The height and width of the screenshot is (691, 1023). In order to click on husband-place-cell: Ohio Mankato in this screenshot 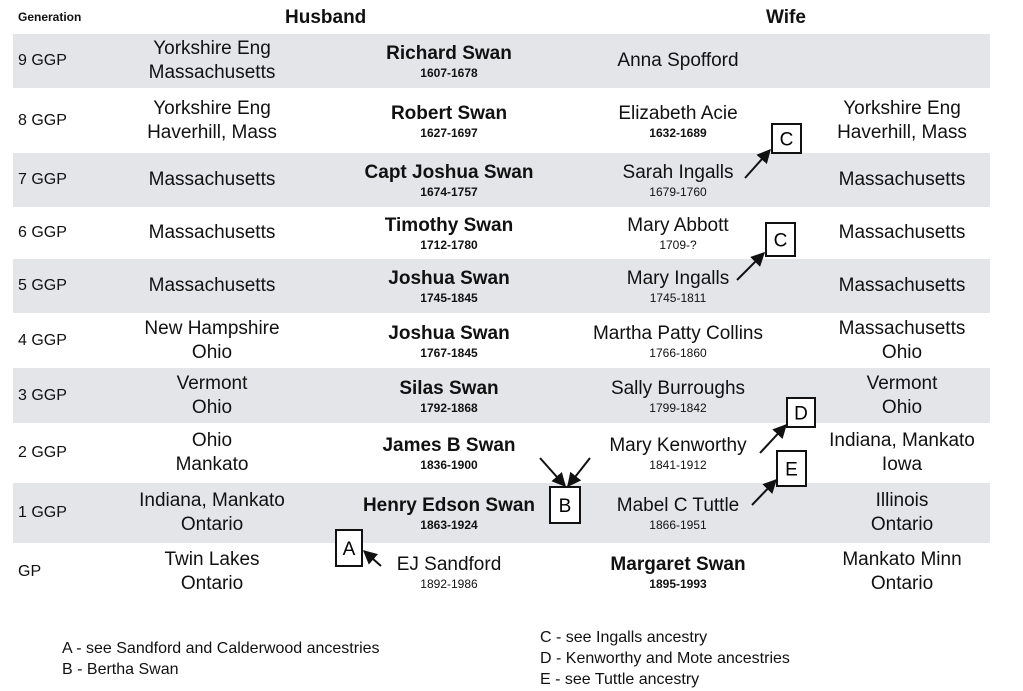, I will do `click(212, 453)`.